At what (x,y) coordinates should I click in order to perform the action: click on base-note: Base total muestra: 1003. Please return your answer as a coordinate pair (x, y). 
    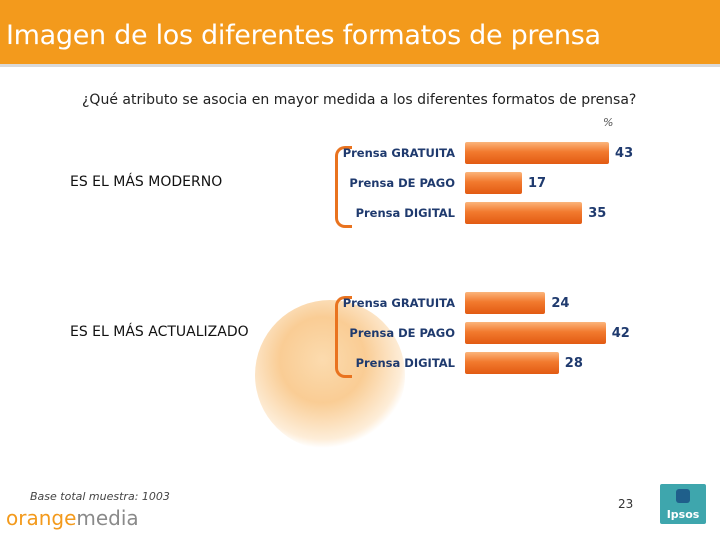
    Looking at the image, I should click on (100, 496).